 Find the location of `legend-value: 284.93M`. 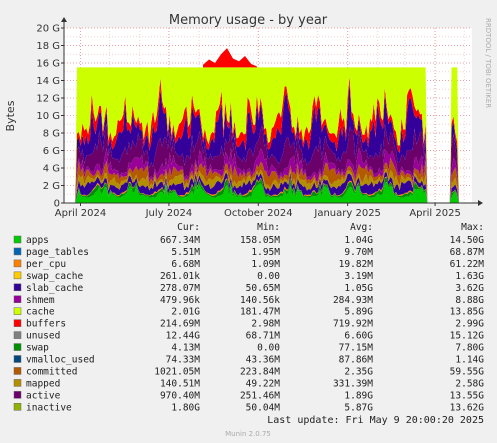

legend-value: 284.93M is located at coordinates (353, 300).